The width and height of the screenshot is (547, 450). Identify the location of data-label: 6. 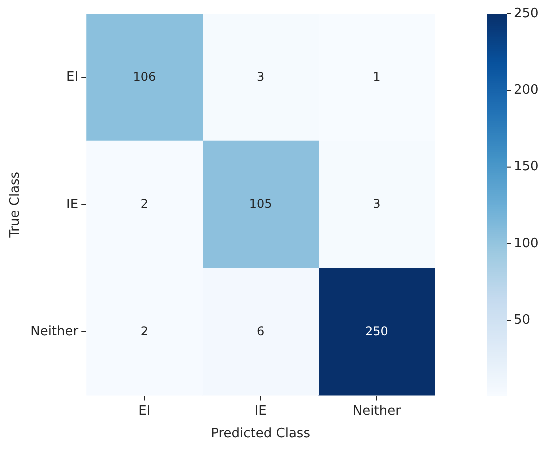
(260, 331).